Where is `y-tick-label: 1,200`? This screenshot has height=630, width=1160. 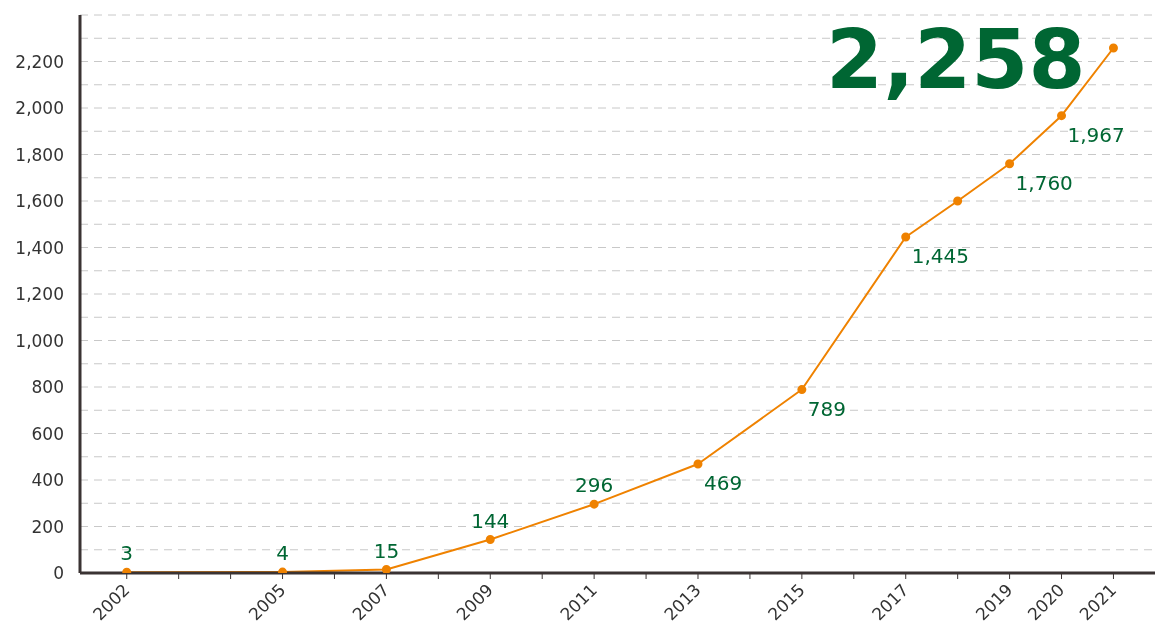
y-tick-label: 1,200 is located at coordinates (39, 294).